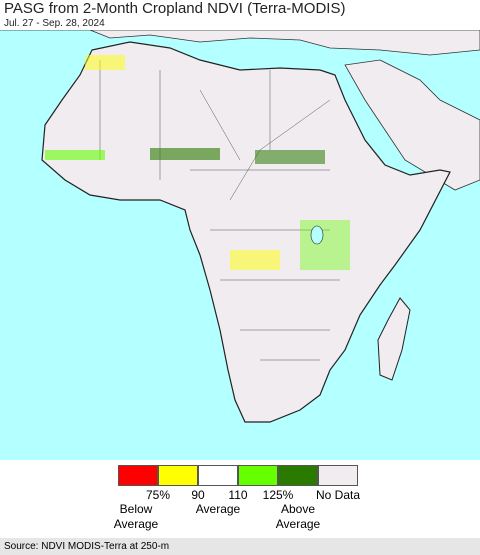 The width and height of the screenshot is (480, 555). I want to click on madagascar, so click(394, 339).